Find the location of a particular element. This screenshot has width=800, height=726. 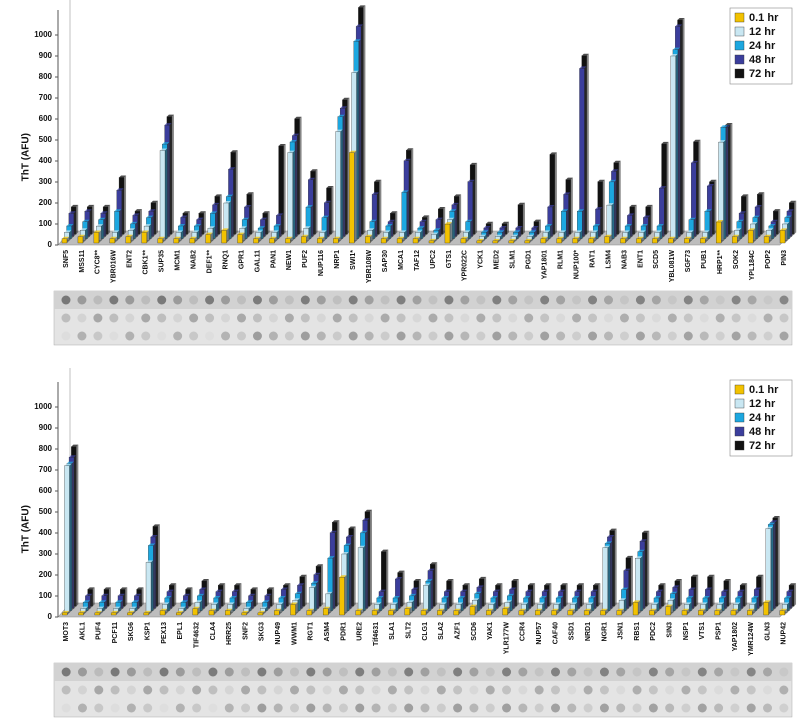

x-tick-label: GPR1 is located at coordinates (241, 259).